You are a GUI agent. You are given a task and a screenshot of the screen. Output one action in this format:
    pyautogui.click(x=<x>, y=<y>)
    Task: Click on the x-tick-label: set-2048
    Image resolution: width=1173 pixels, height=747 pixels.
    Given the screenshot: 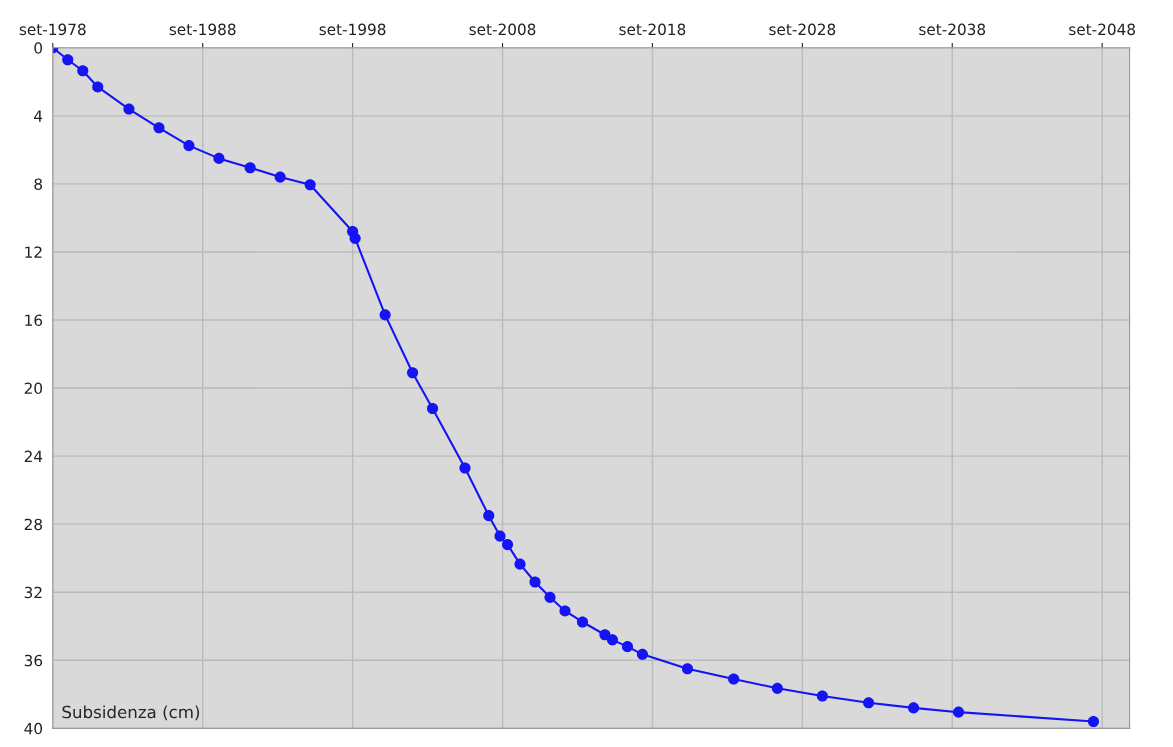 What is the action you would take?
    pyautogui.click(x=1102, y=29)
    